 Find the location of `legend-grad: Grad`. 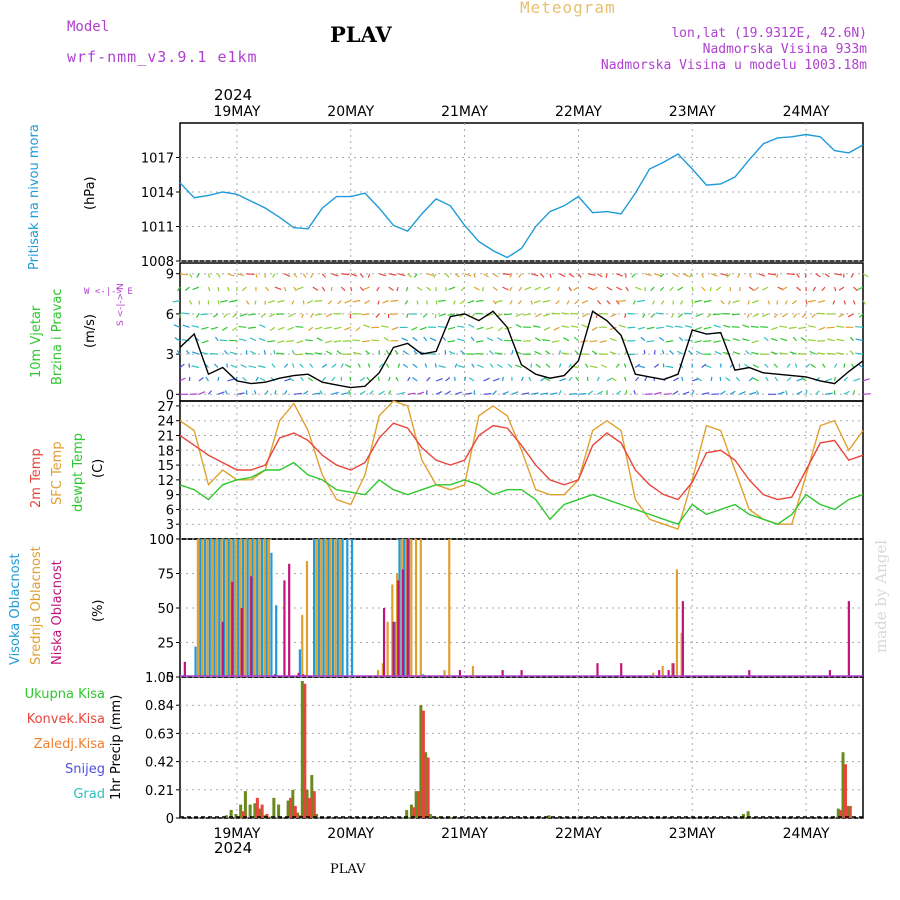

legend-grad: Grad is located at coordinates (89, 794).